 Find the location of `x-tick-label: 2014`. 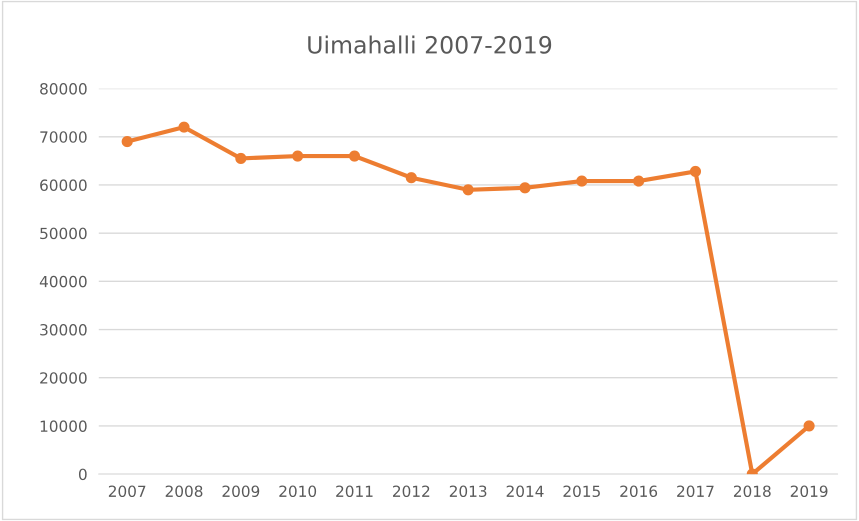

x-tick-label: 2014 is located at coordinates (525, 491).